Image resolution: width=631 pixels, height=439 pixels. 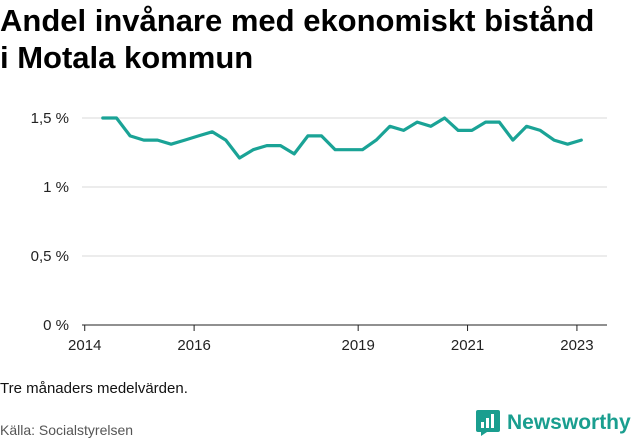 What do you see at coordinates (467, 345) in the screenshot?
I see `x-tick-label: 2021` at bounding box center [467, 345].